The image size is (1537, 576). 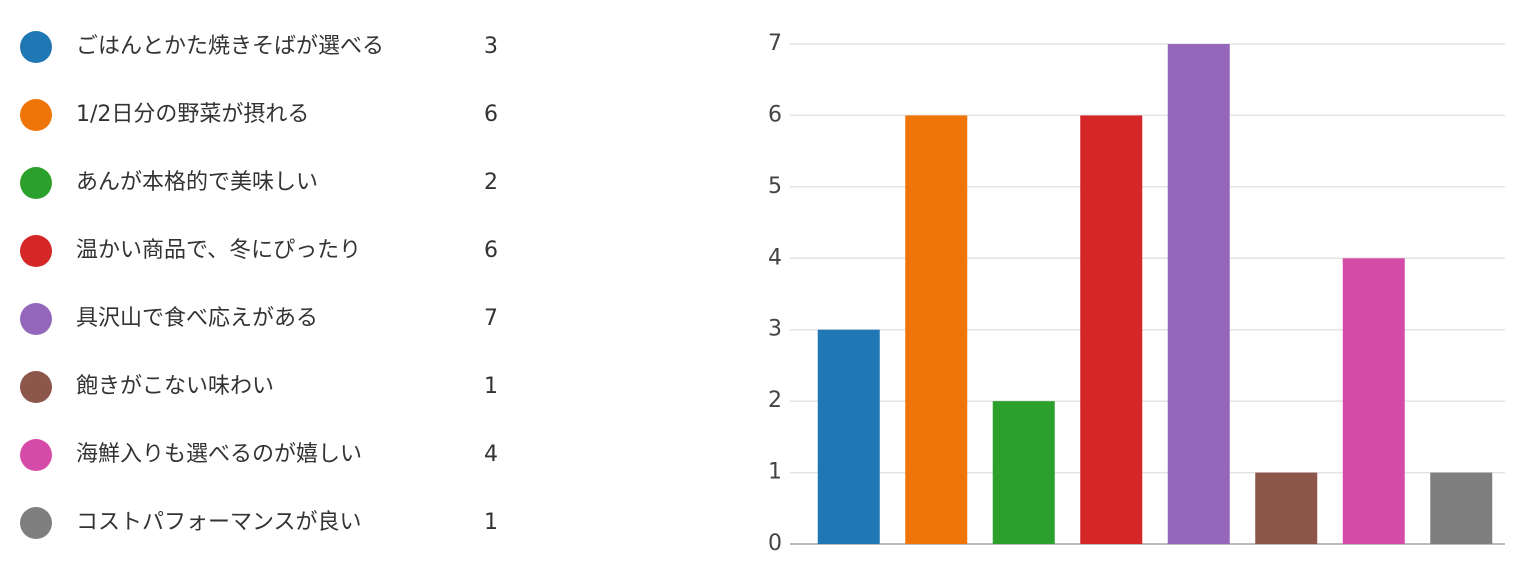 What do you see at coordinates (192, 114) in the screenshot?
I see `legend-label: 1/2日分の野菜が摂れる` at bounding box center [192, 114].